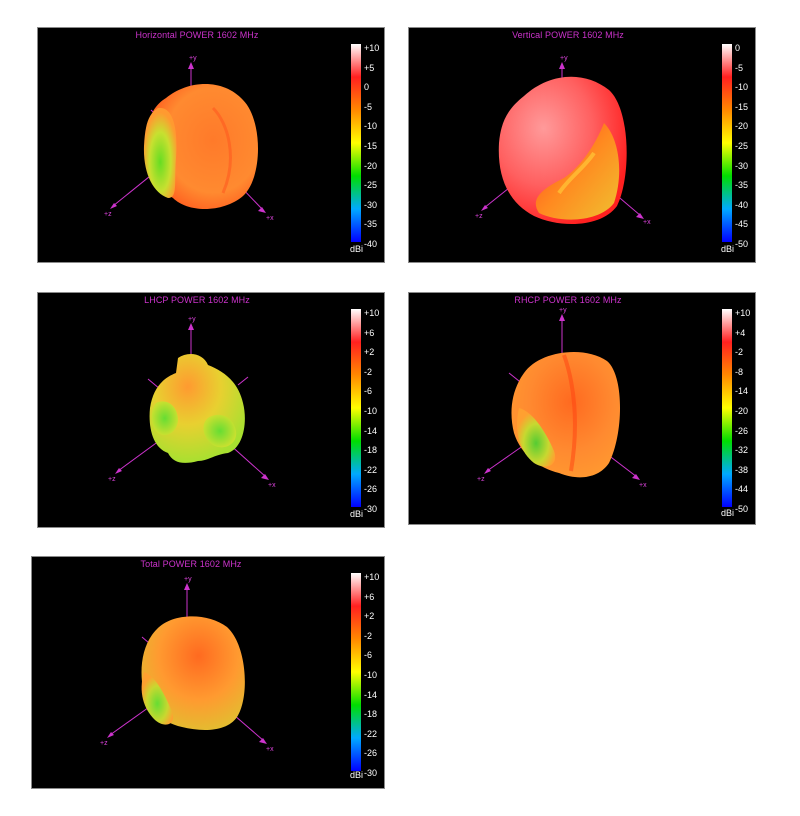 Image resolution: width=800 pixels, height=816 pixels. Describe the element at coordinates (742, 489) in the screenshot. I see `colorbar-tick-label: -44` at that location.